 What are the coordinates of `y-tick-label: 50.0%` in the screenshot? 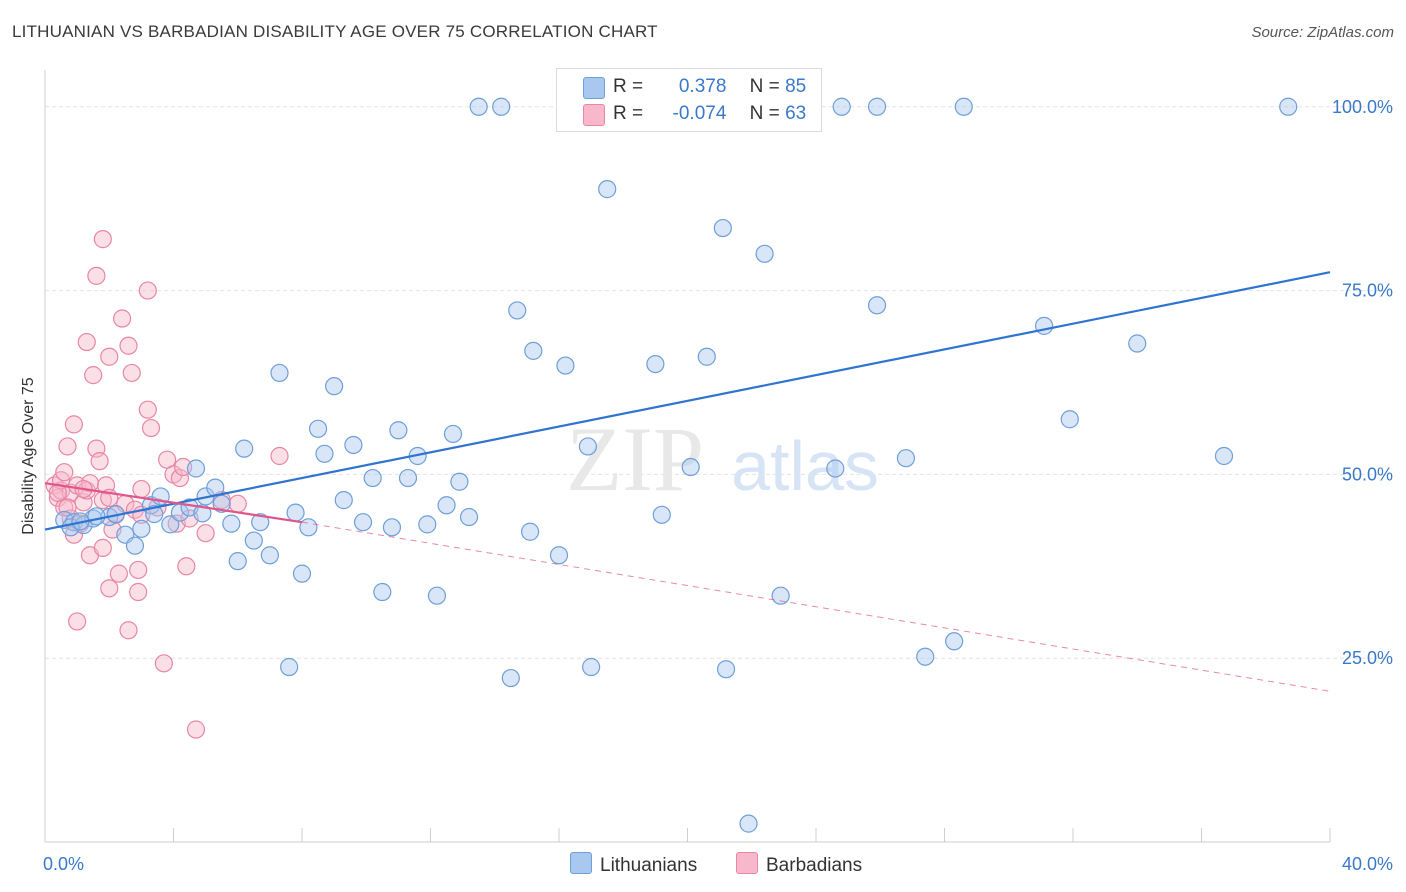 It's located at (1367, 474).